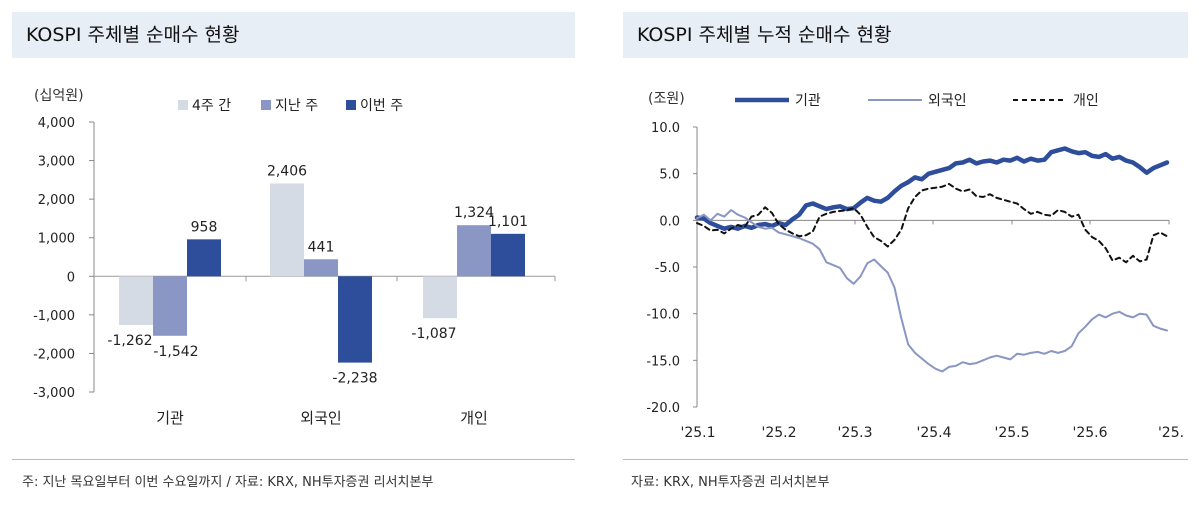  What do you see at coordinates (287, 171) in the screenshot?
I see `bar-data-label: 2,406` at bounding box center [287, 171].